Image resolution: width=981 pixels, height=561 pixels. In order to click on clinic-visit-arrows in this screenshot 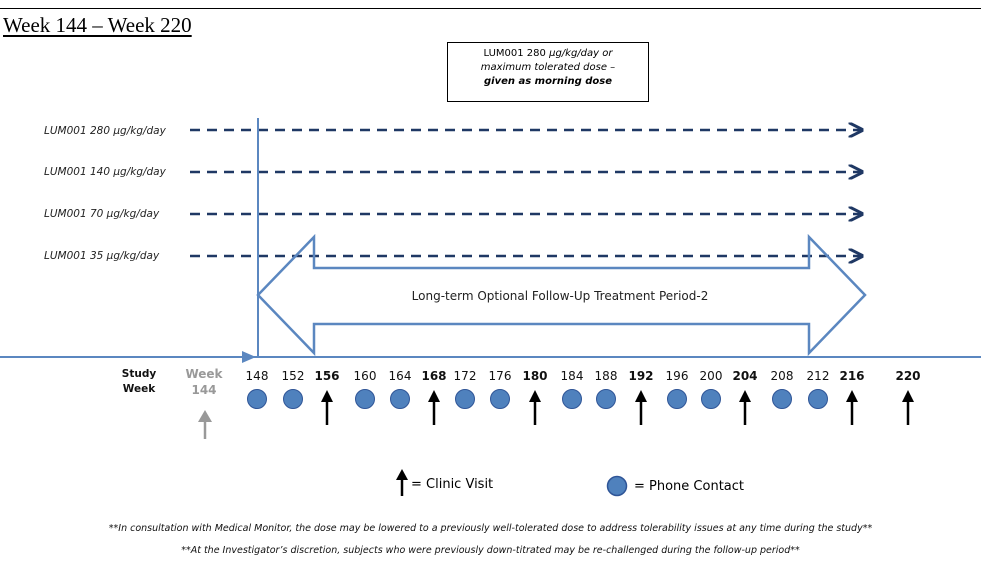, I will do `click(617, 407)`.